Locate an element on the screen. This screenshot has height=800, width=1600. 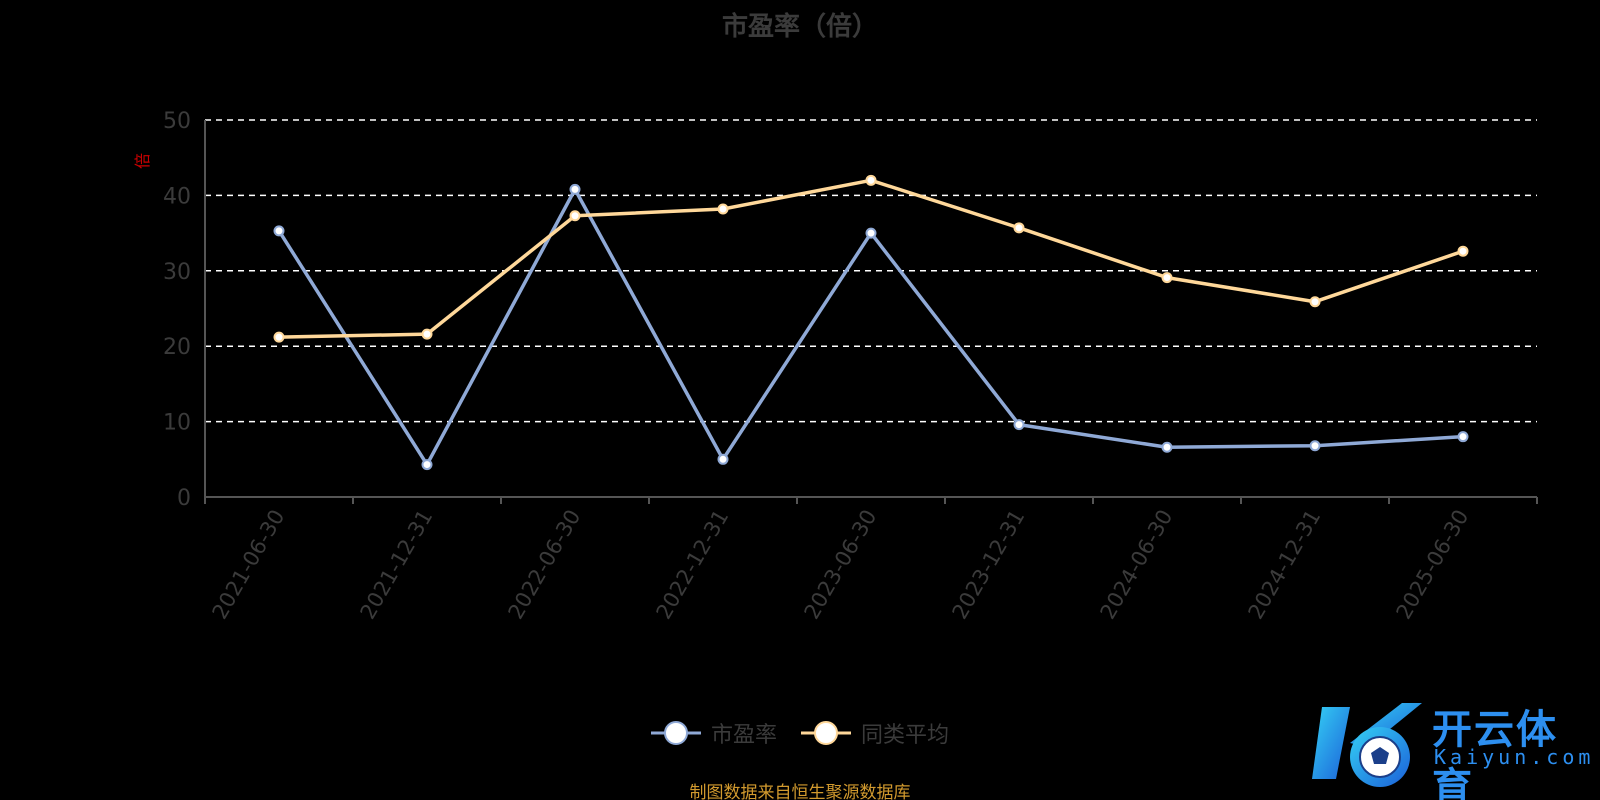
y-tick-label: 50 is located at coordinates (177, 121).